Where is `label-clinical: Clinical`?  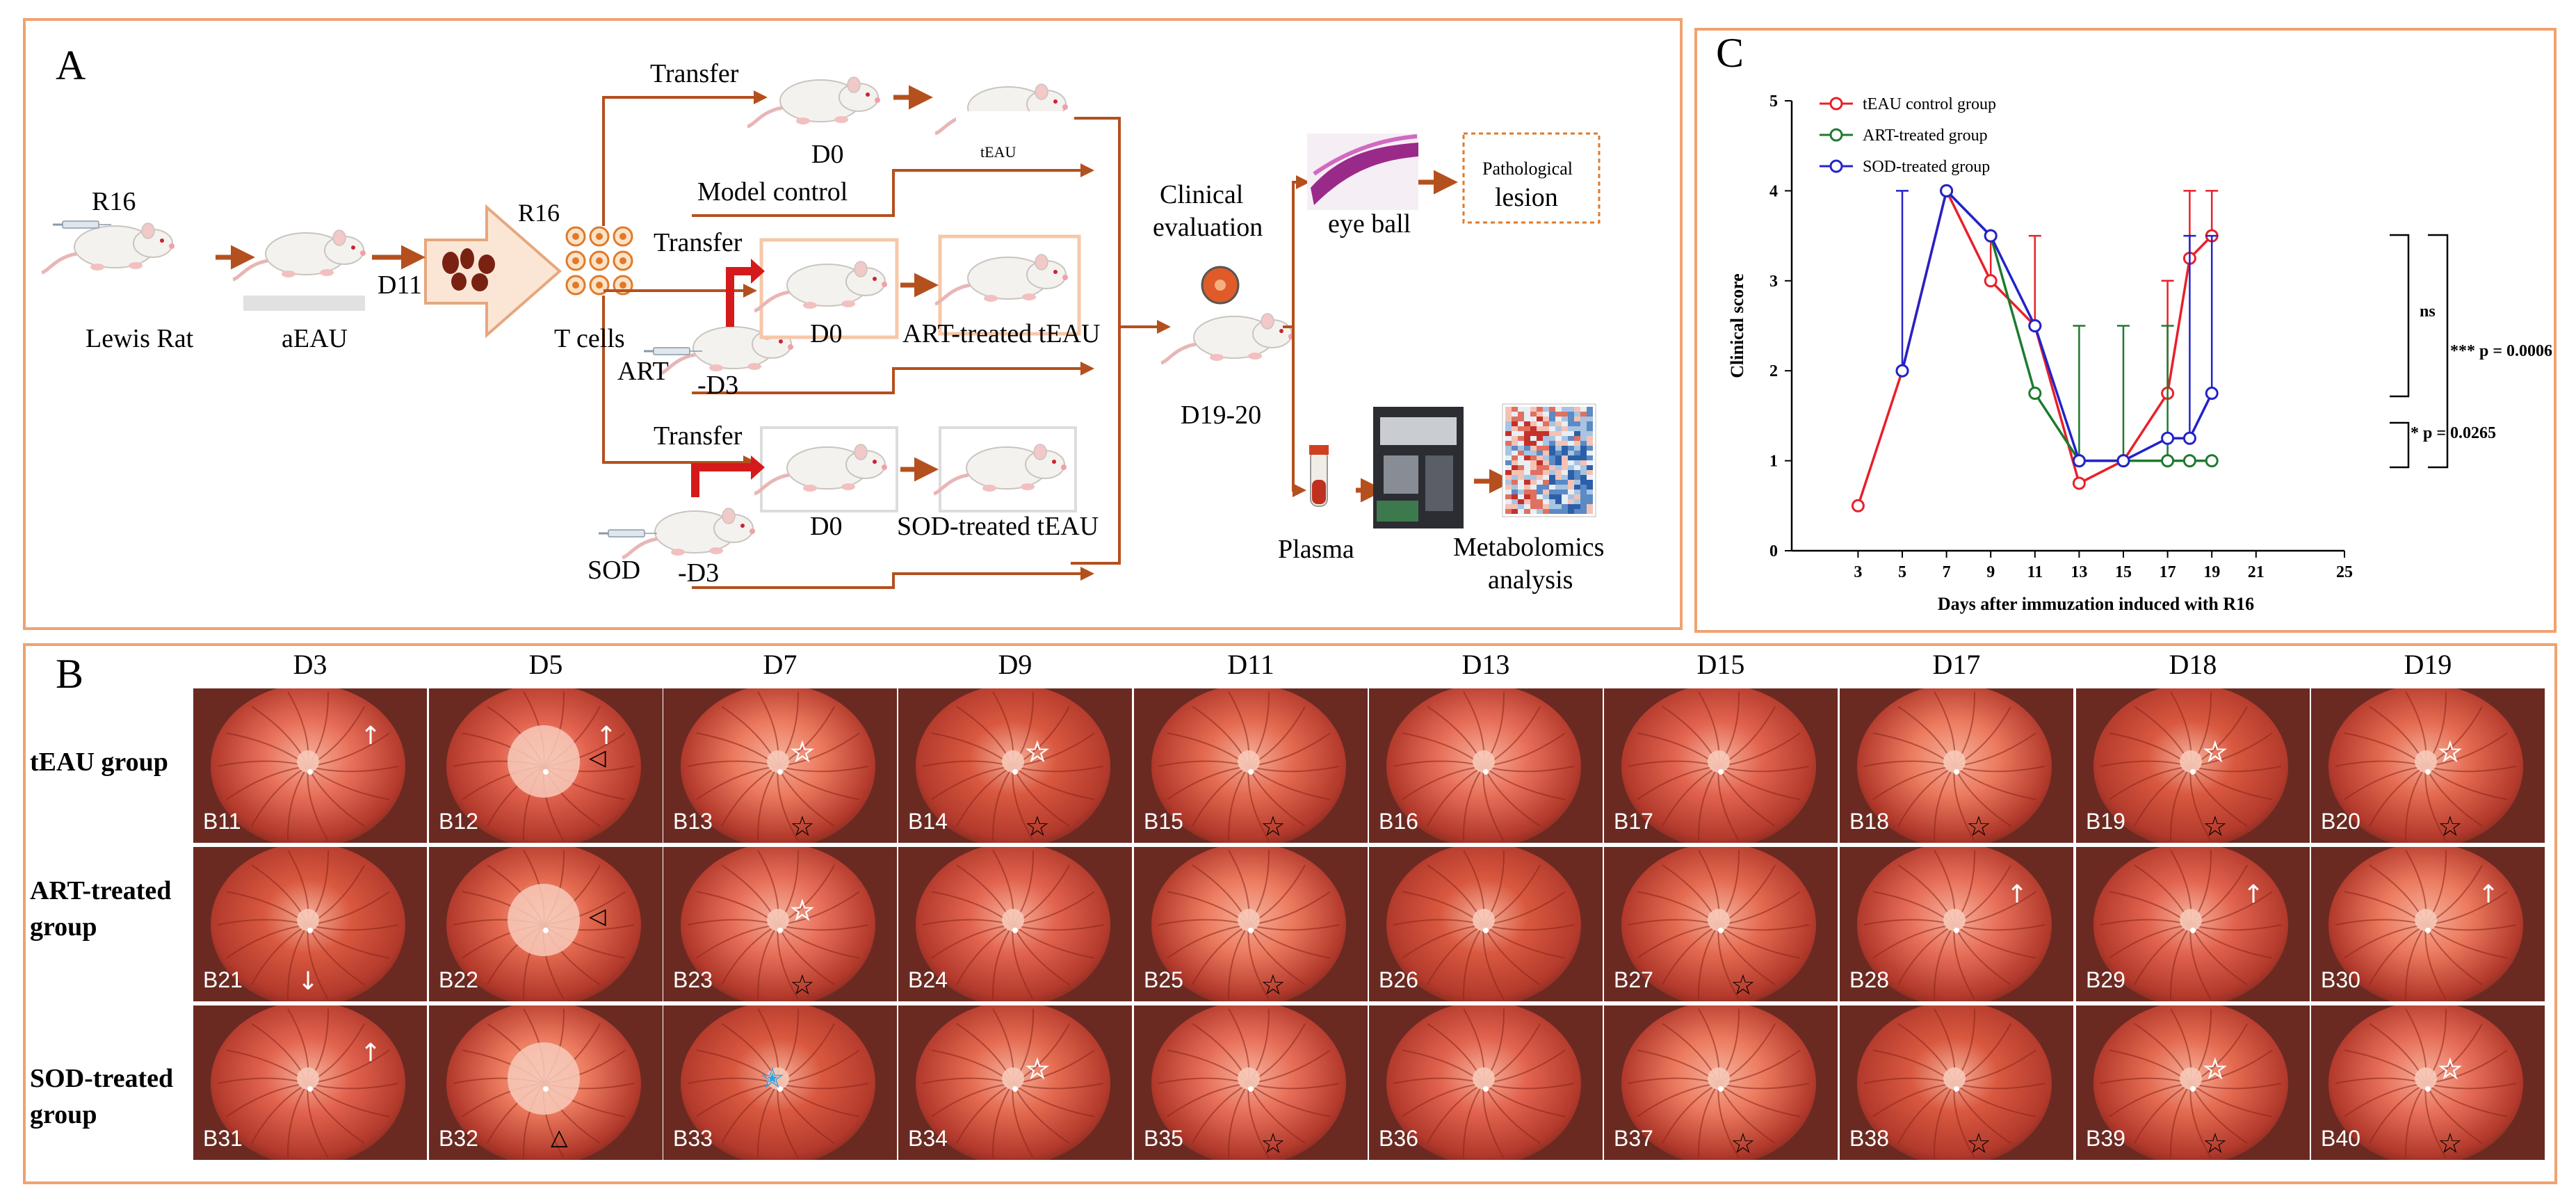 label-clinical: Clinical is located at coordinates (1202, 194).